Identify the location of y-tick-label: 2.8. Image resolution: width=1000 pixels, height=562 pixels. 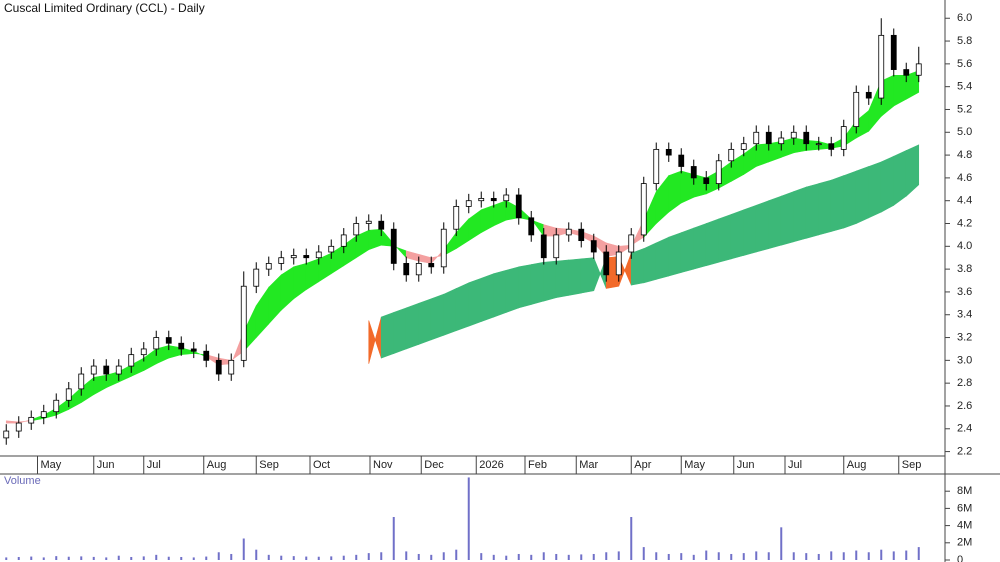
(964, 383).